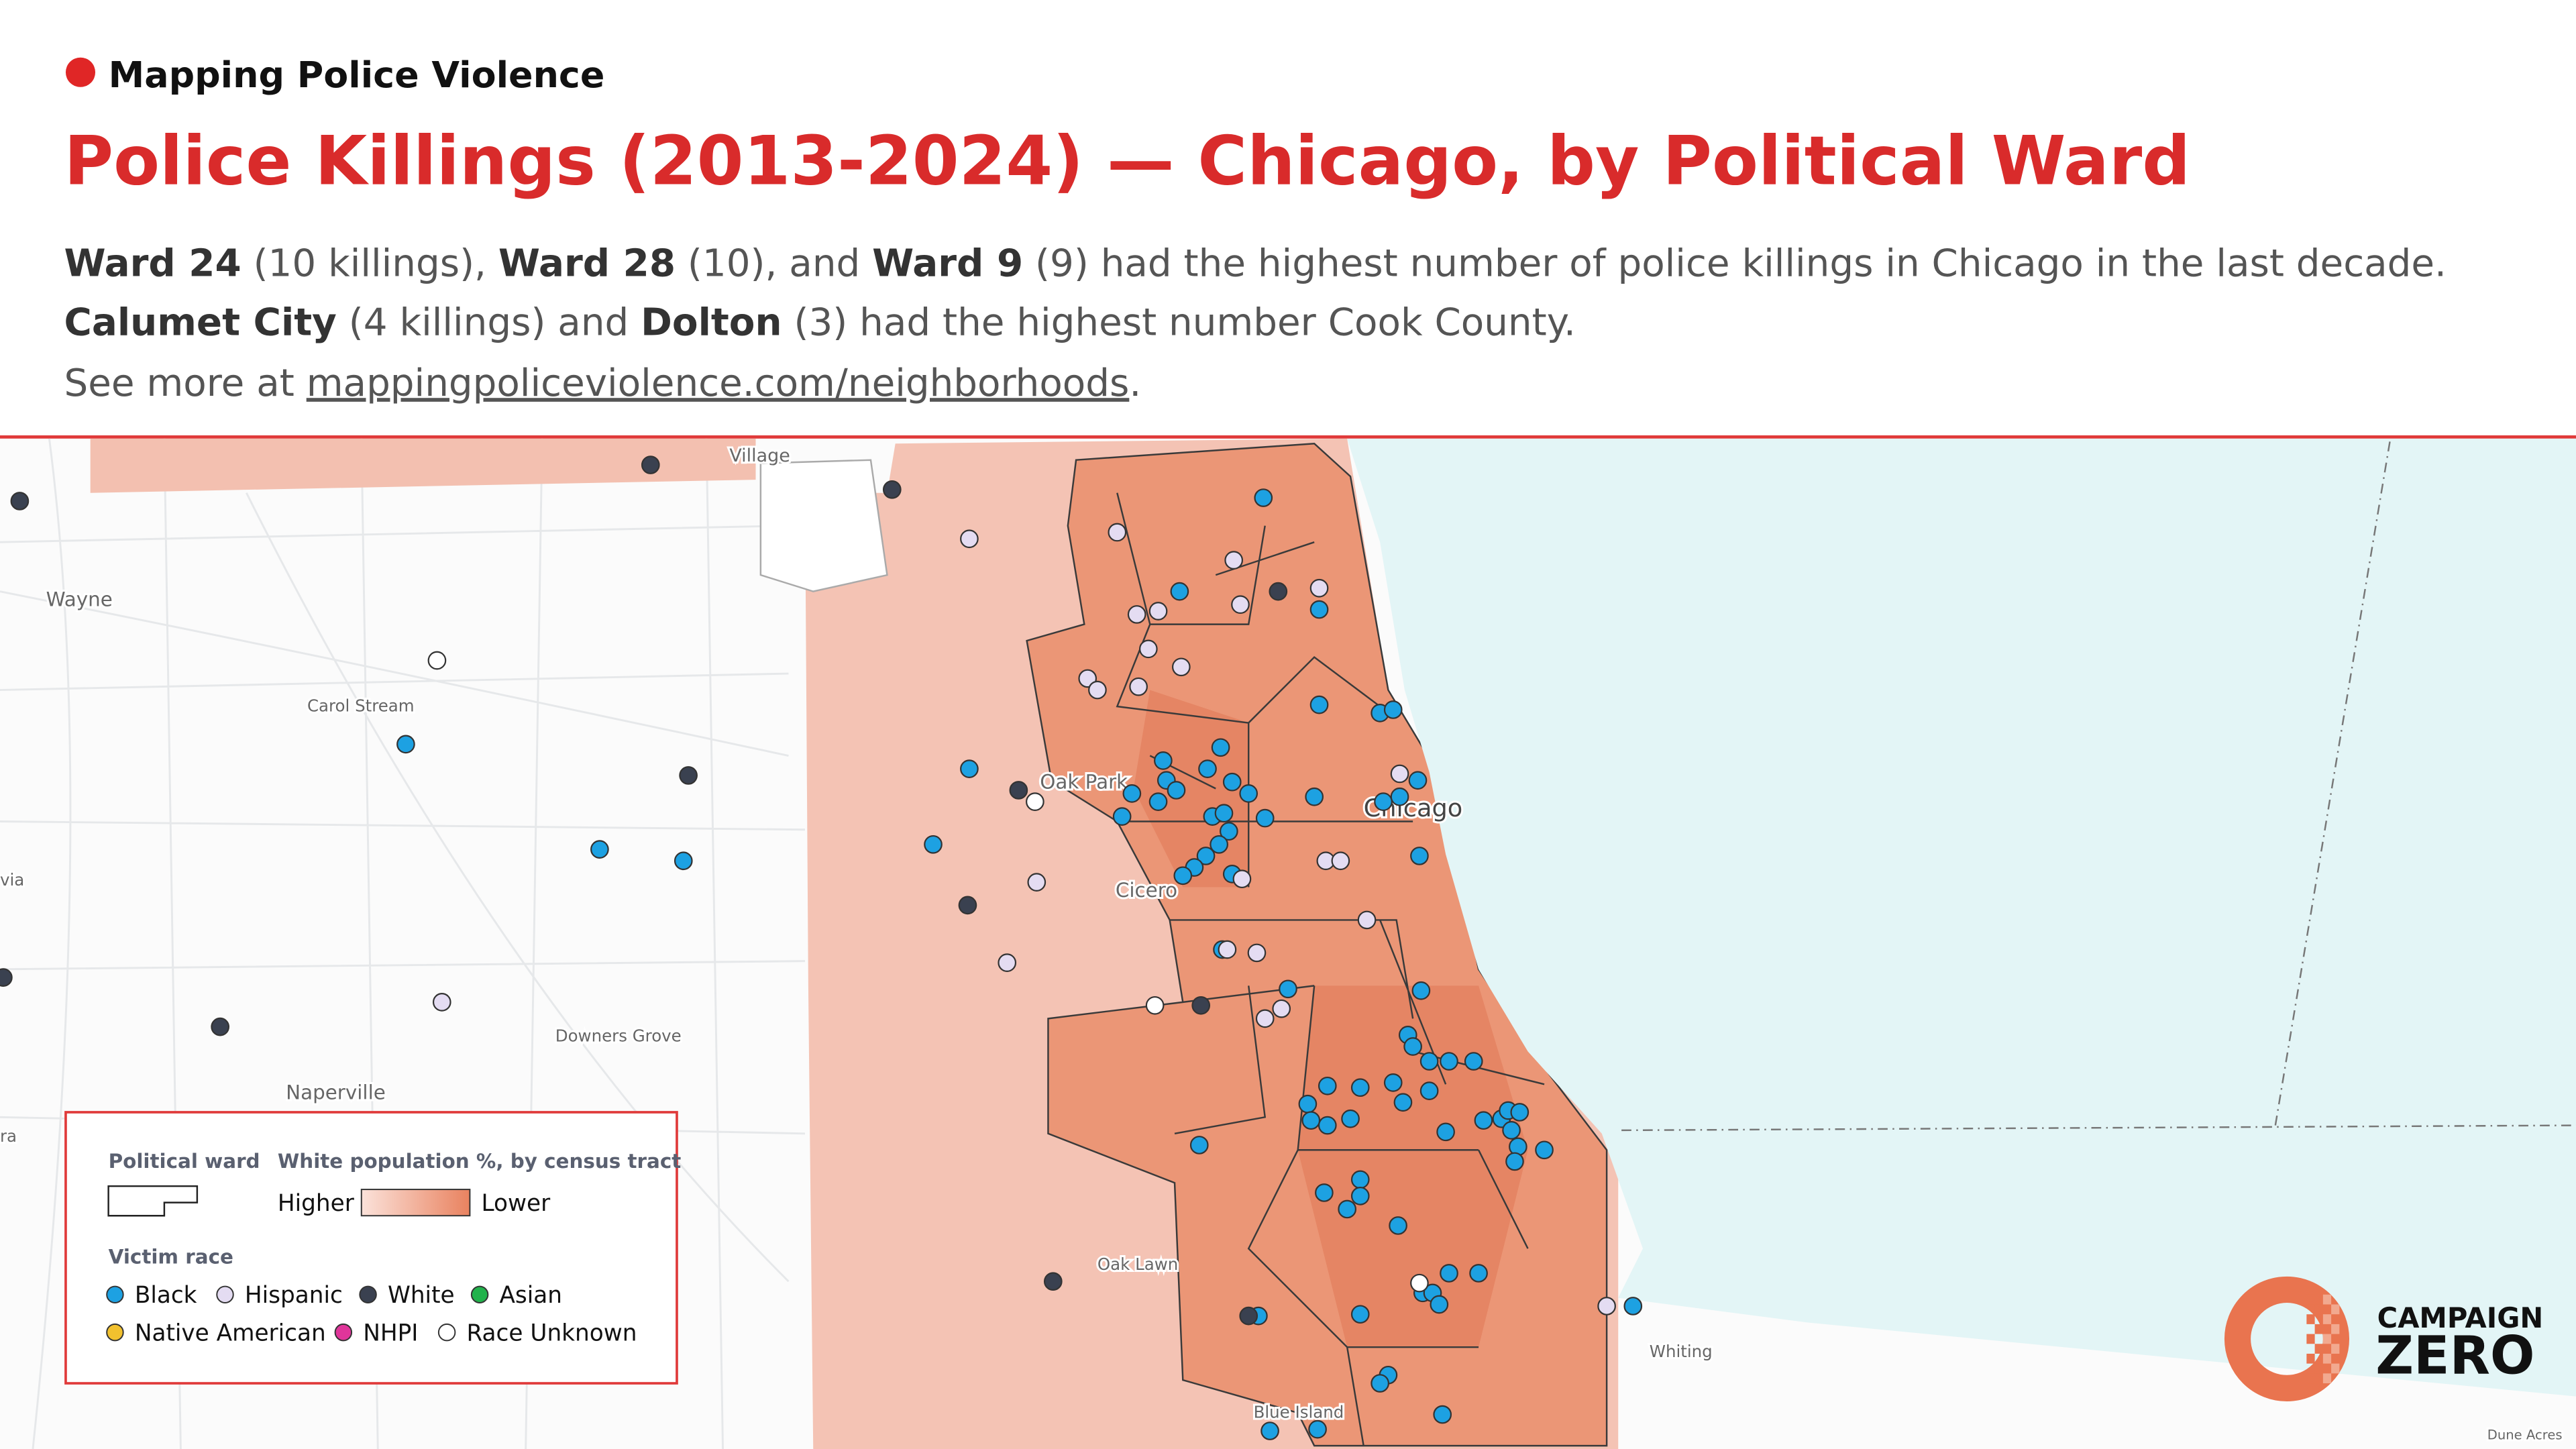 This screenshot has width=2576, height=1449. I want to click on more-prefix: See more at, so click(185, 383).